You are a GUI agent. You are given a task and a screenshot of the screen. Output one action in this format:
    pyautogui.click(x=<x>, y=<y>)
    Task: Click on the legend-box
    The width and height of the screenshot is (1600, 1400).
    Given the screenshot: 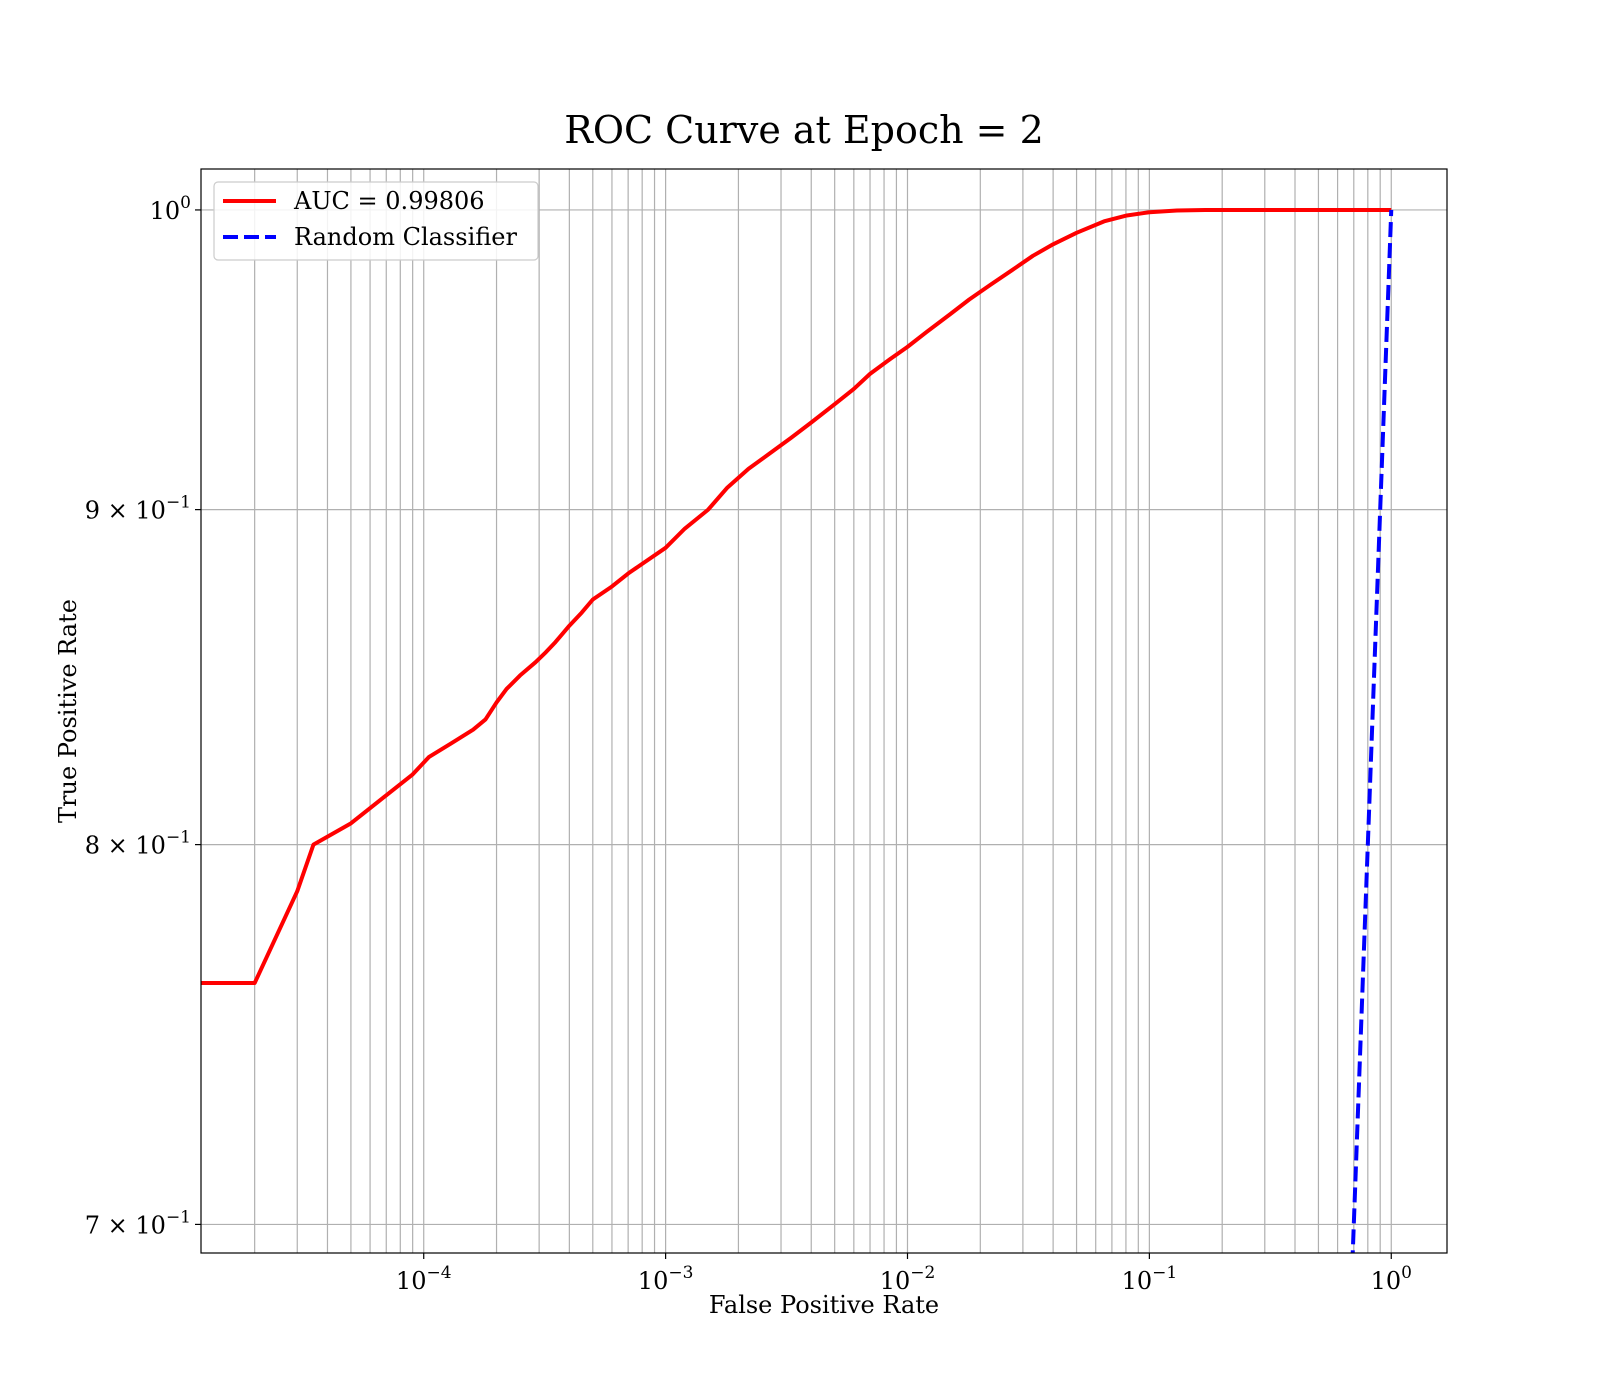 What is the action you would take?
    pyautogui.click(x=376, y=221)
    